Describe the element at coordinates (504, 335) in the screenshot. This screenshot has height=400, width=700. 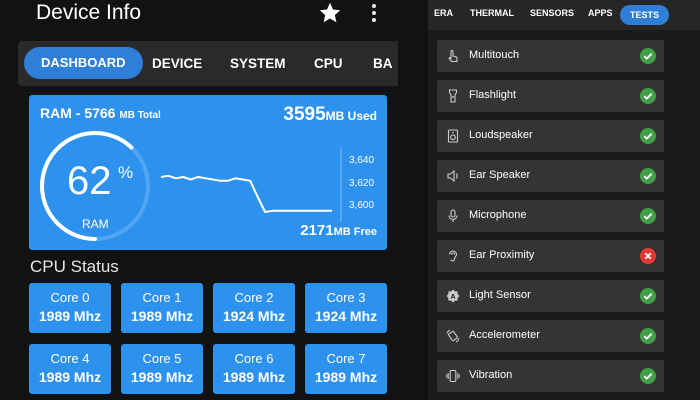
I see `test-label: Accelerometer` at that location.